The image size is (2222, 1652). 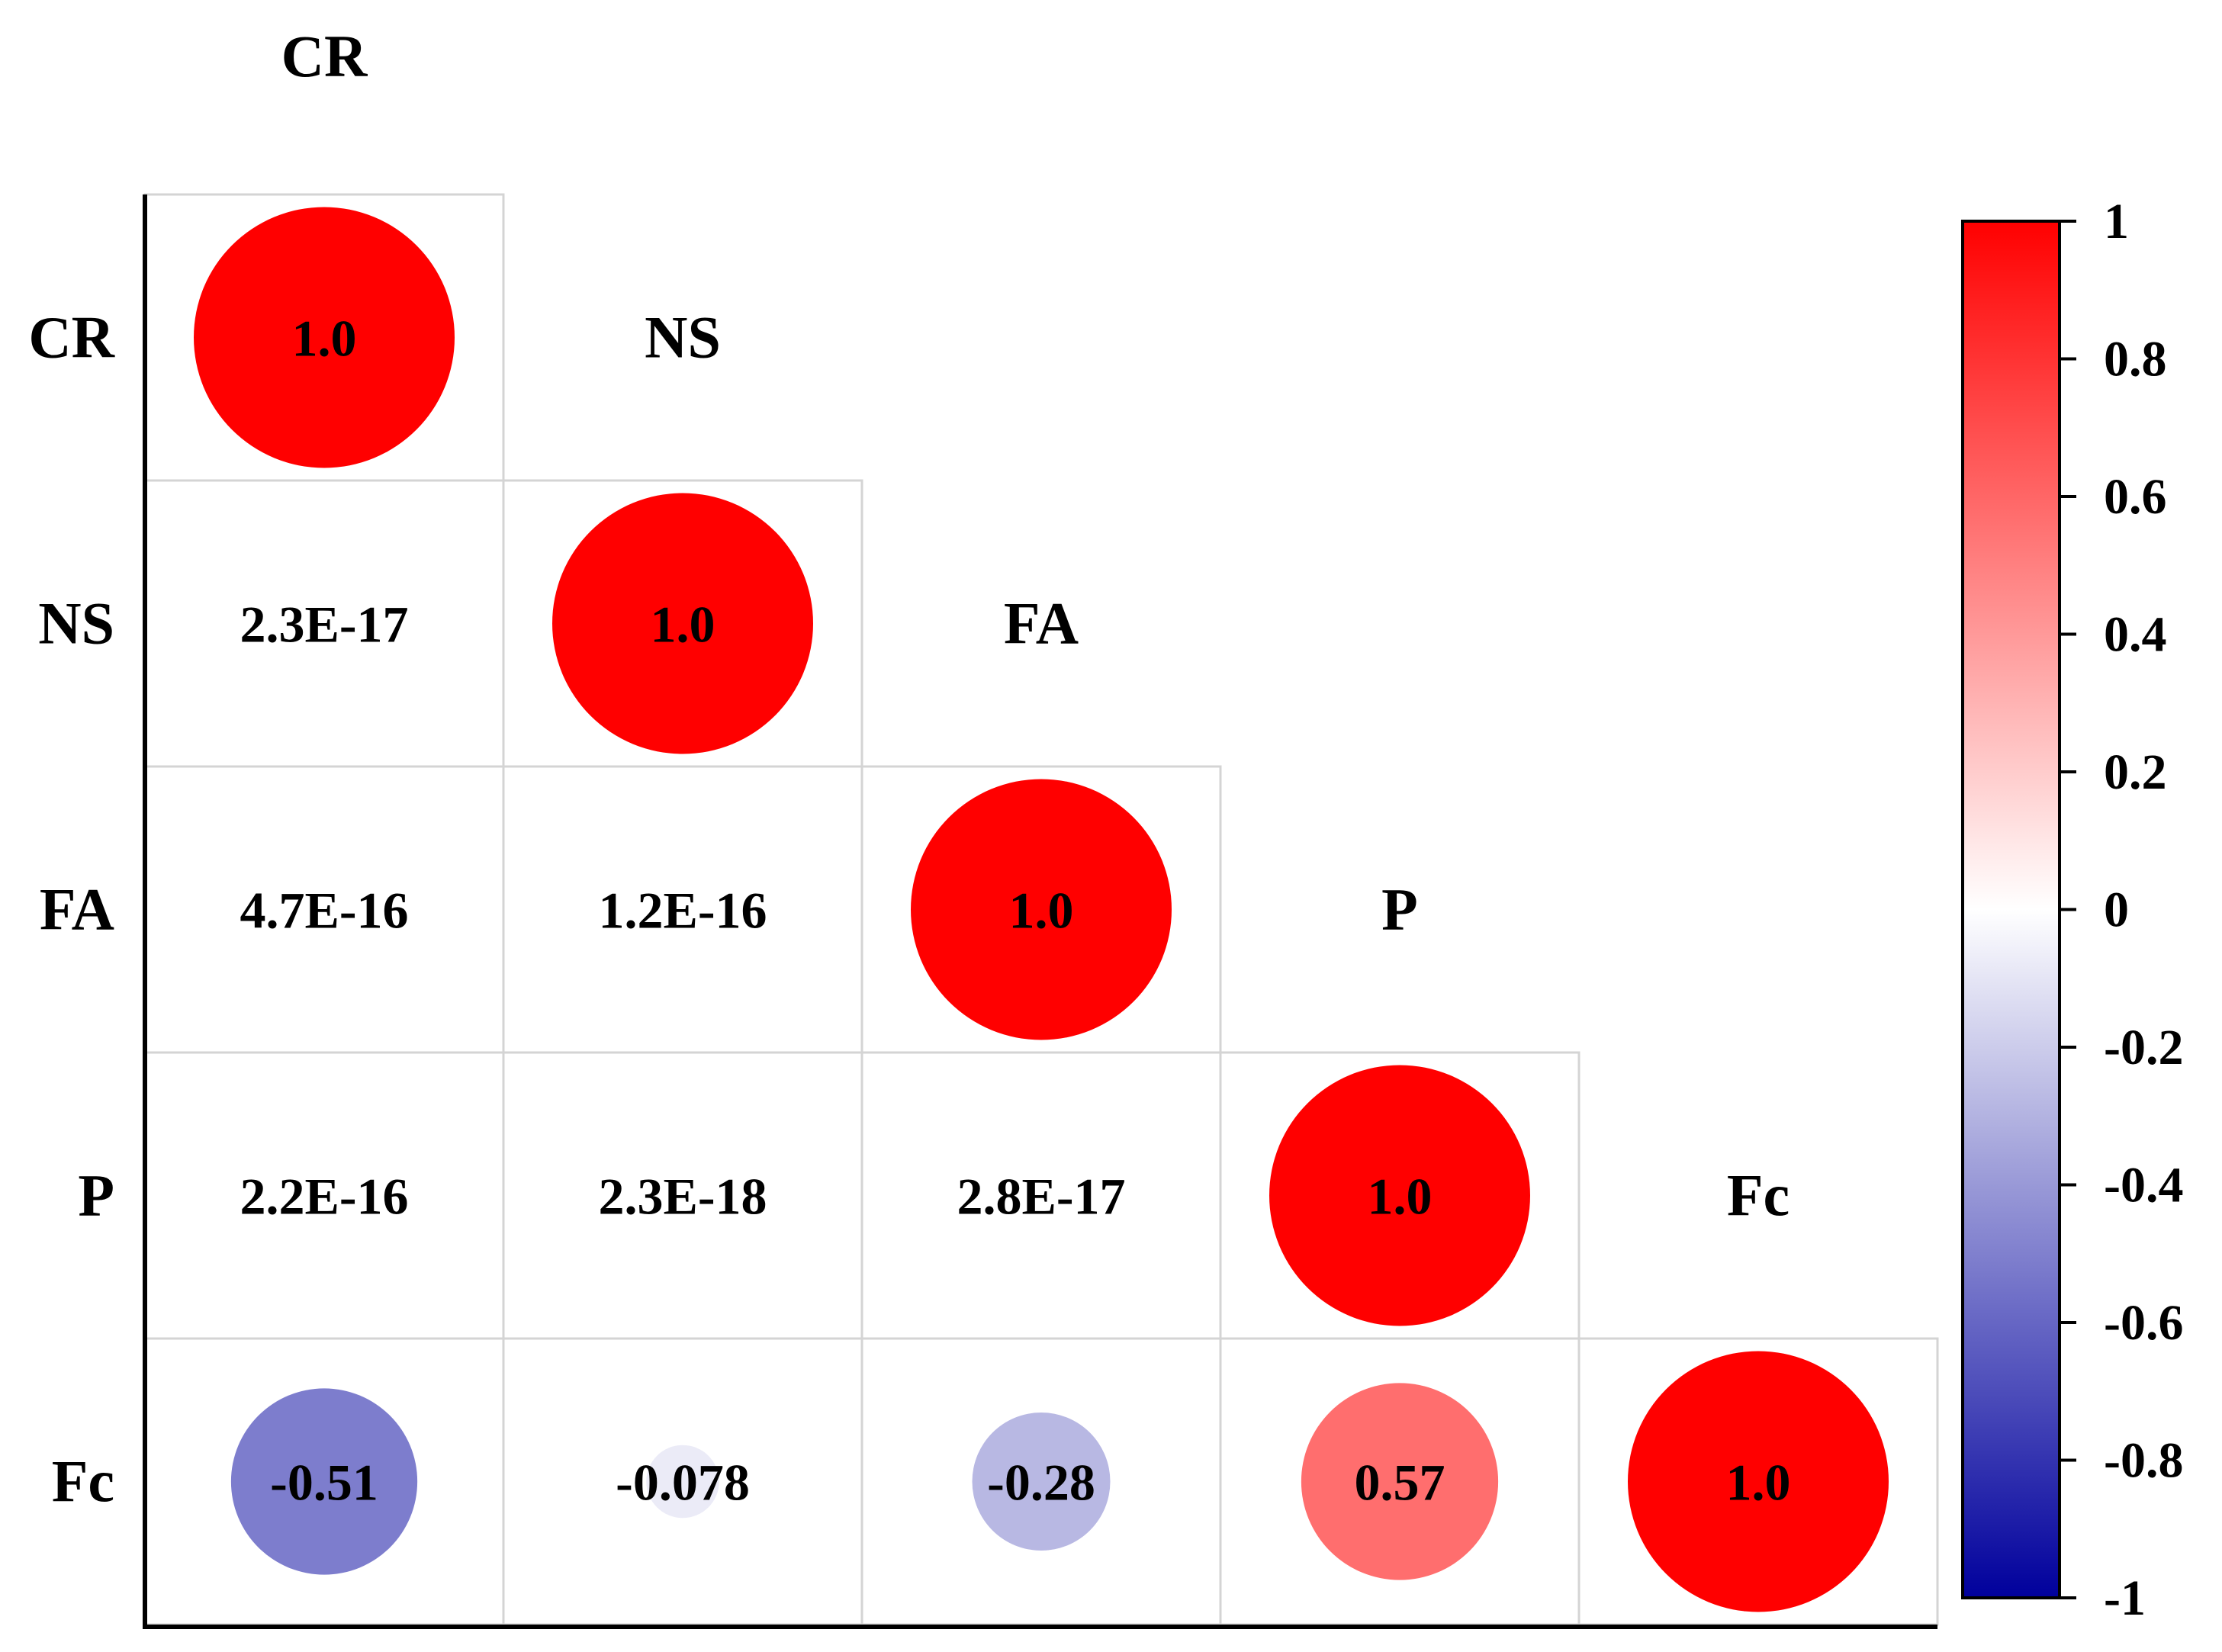 I want to click on row-label-cr: CR, so click(x=71, y=338).